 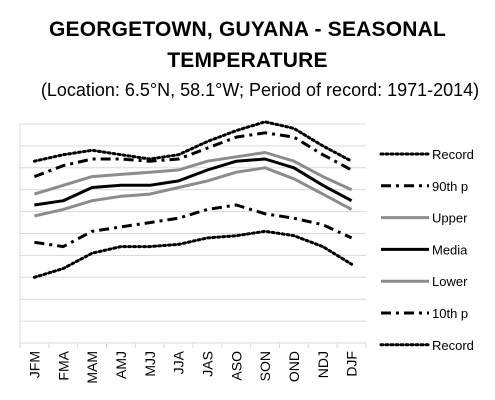 What do you see at coordinates (450, 249) in the screenshot?
I see `legend-label: Media` at bounding box center [450, 249].